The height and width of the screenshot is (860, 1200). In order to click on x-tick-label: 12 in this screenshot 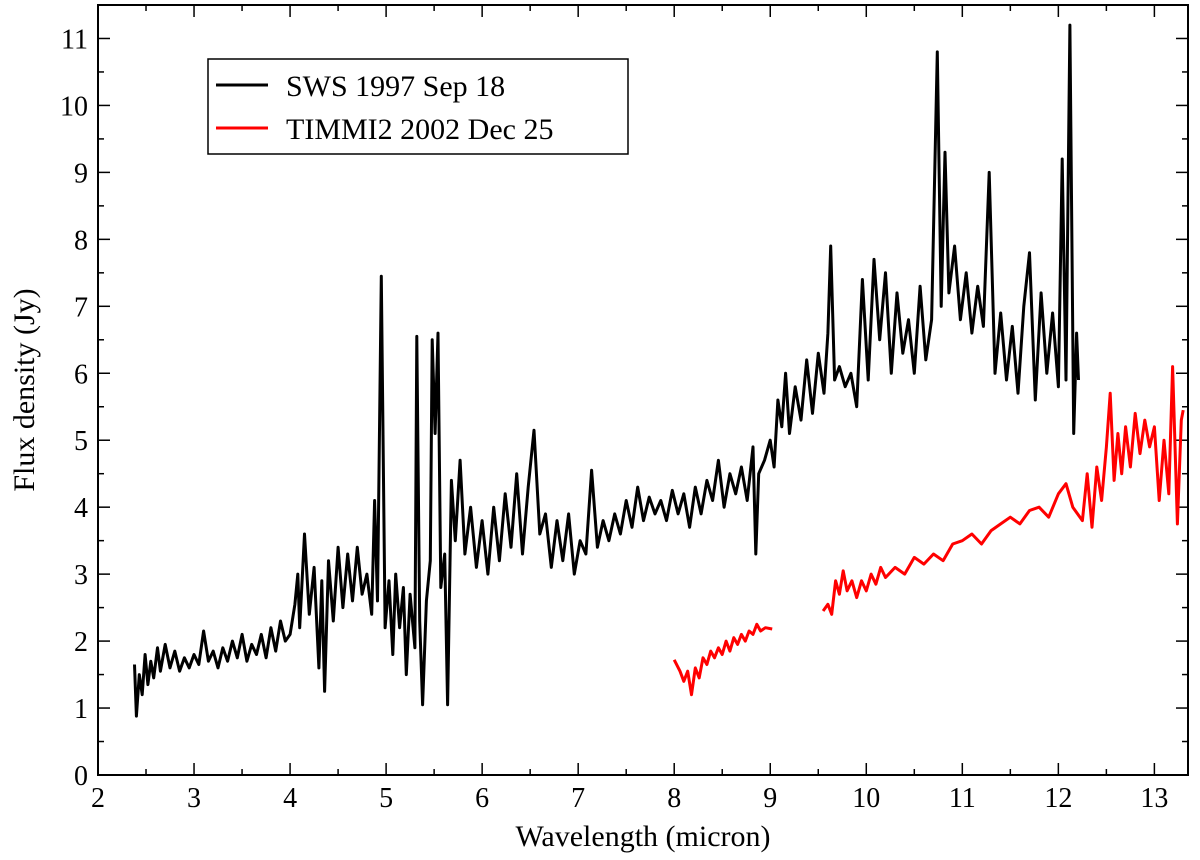, I will do `click(1058, 798)`.